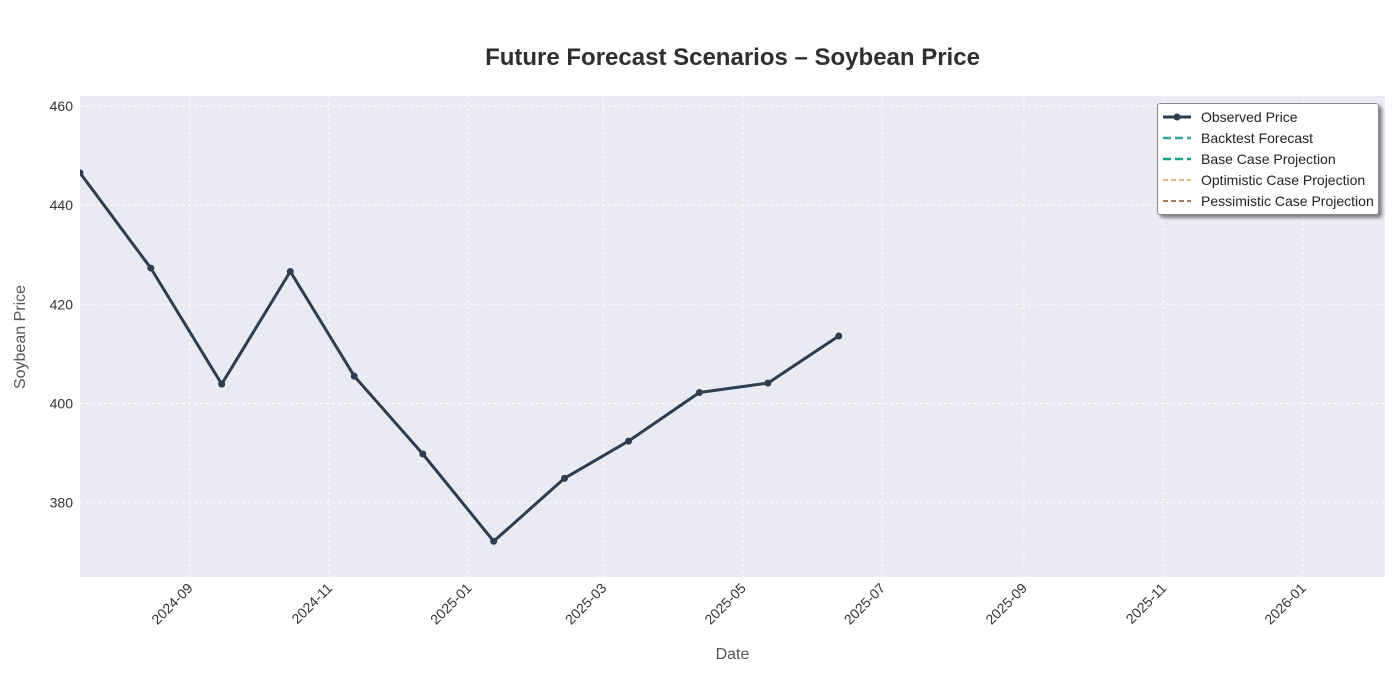 This screenshot has height=700, width=1400. I want to click on x-tick-label: 2025-05, so click(725, 604).